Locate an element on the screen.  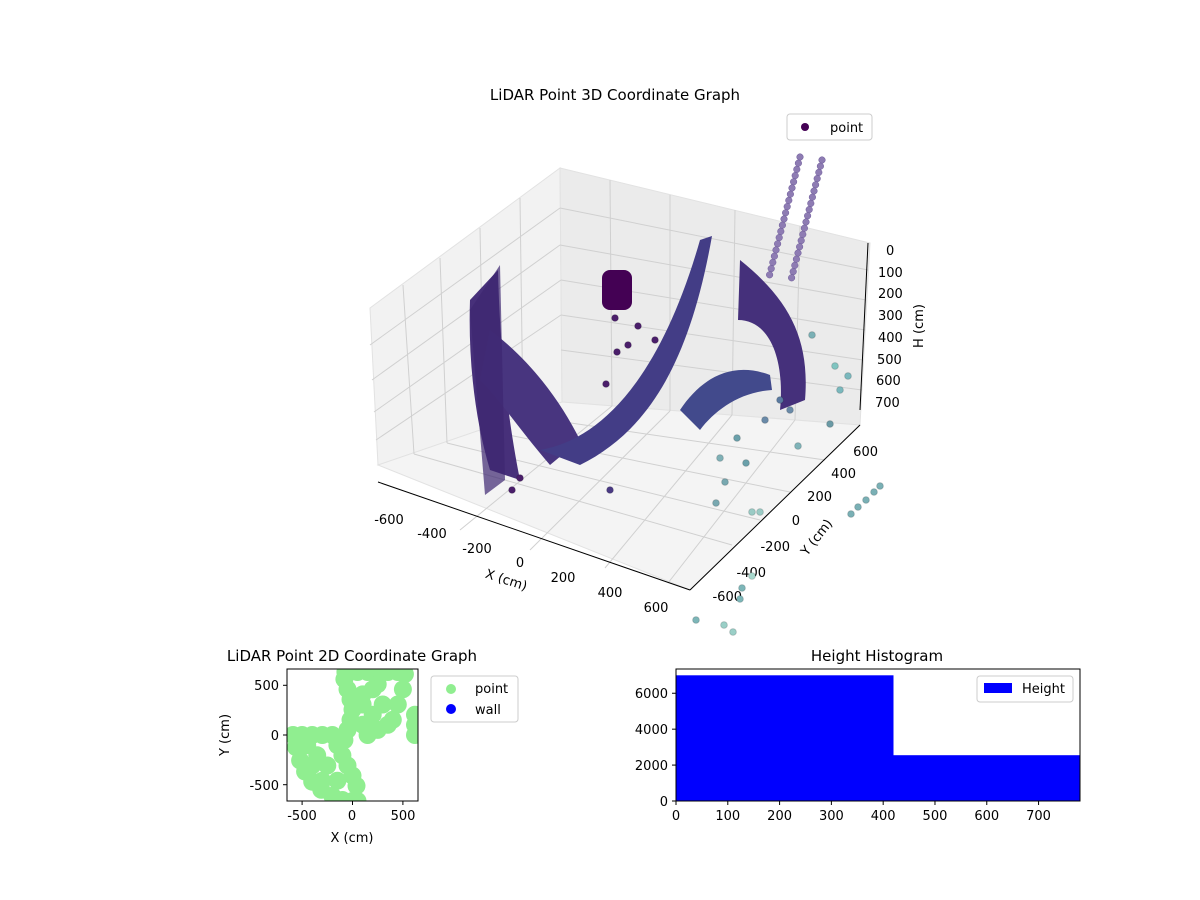
z-tick-label: 0 is located at coordinates (890, 251).